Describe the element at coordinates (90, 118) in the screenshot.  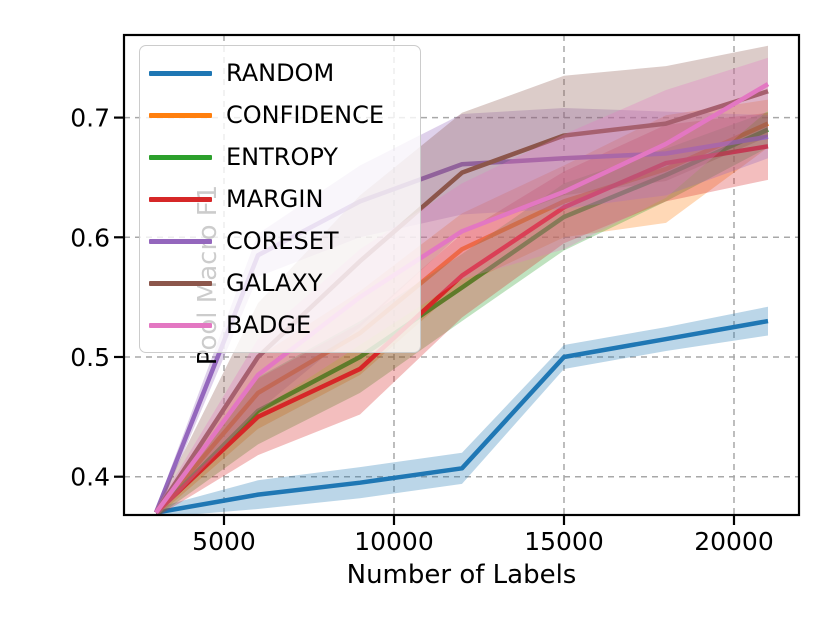
I see `ytick-label-0.7: 0.7` at that location.